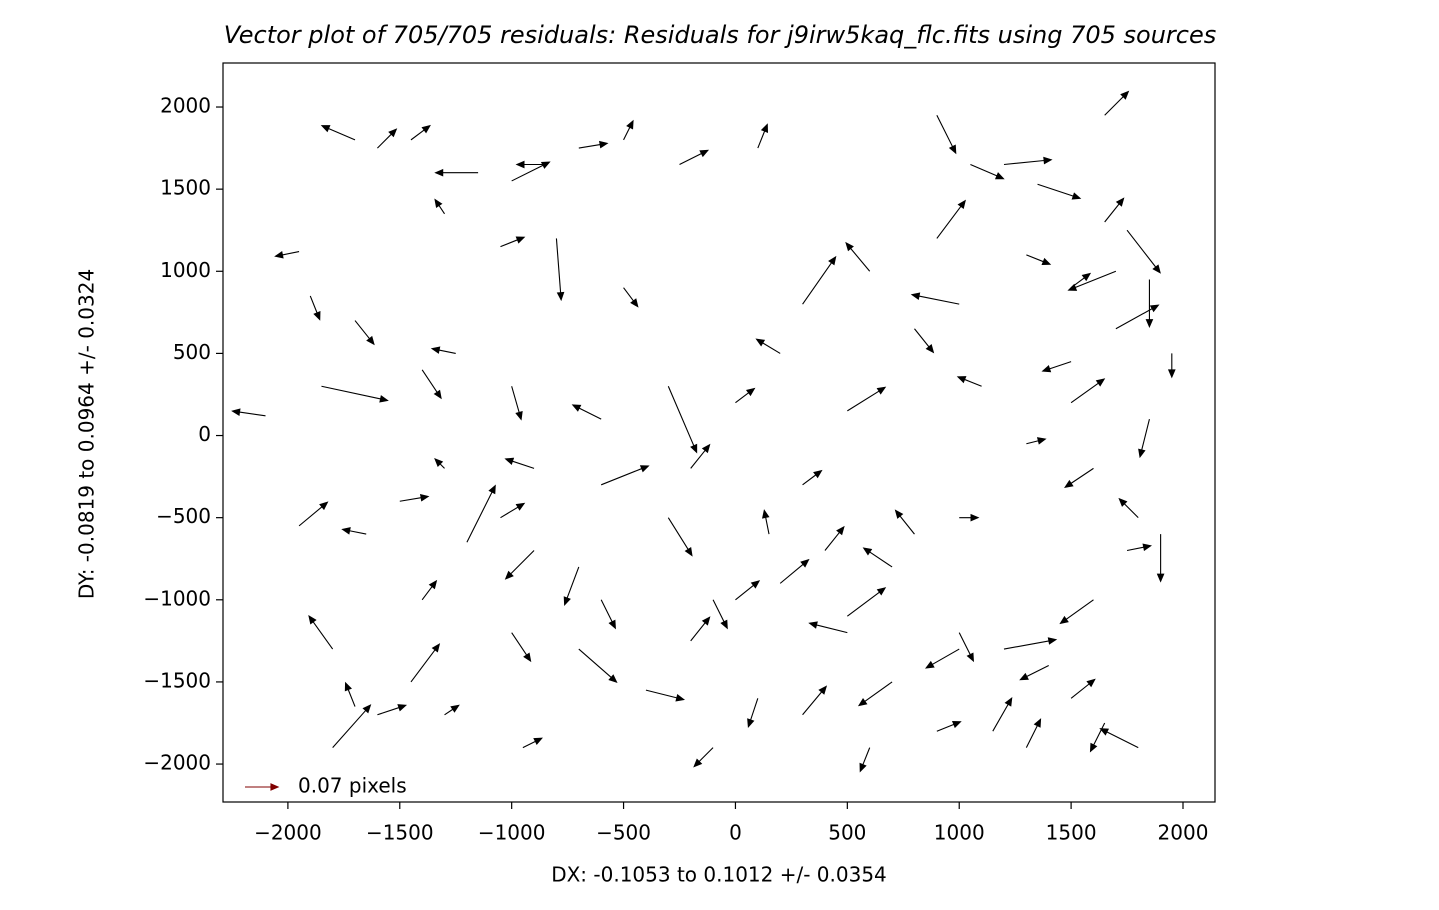  I want to click on y-tick-label: −1500, so click(177, 680).